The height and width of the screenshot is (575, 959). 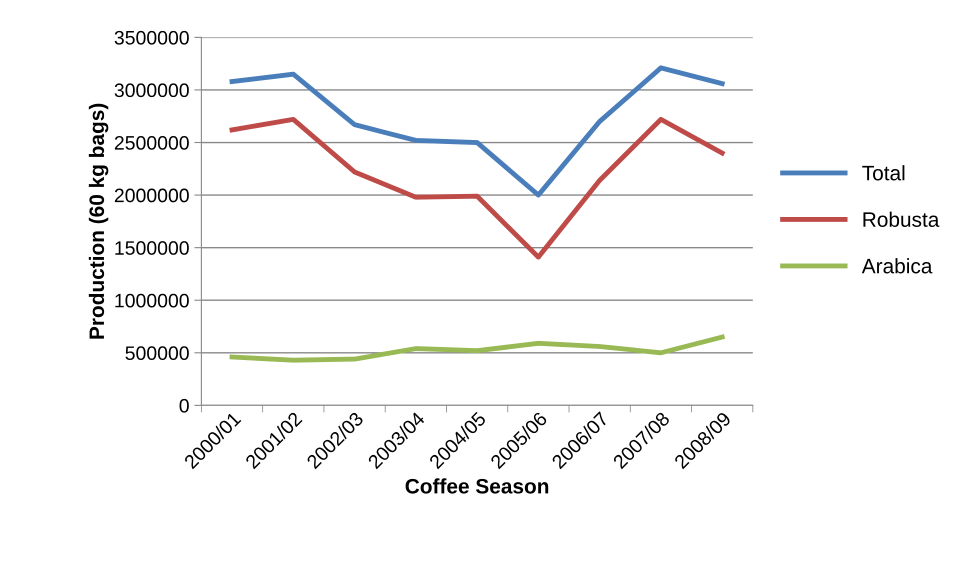 What do you see at coordinates (151, 195) in the screenshot?
I see `y-tick-label: 2000000` at bounding box center [151, 195].